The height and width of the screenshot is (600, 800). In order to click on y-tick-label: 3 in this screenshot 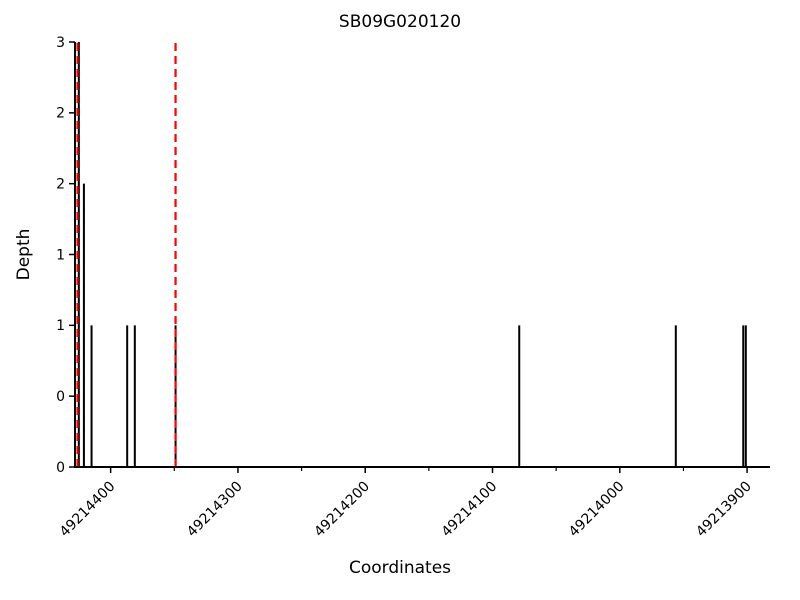, I will do `click(60, 43)`.